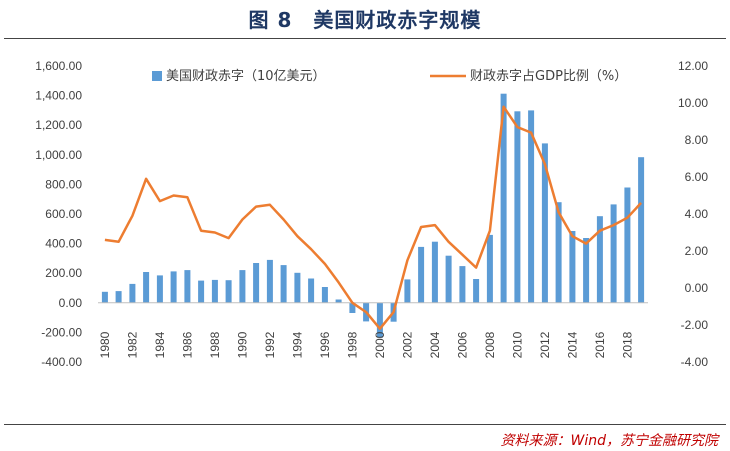 This screenshot has height=451, width=730. What do you see at coordinates (365, 424) in the screenshot?
I see `bottom-rule` at bounding box center [365, 424].